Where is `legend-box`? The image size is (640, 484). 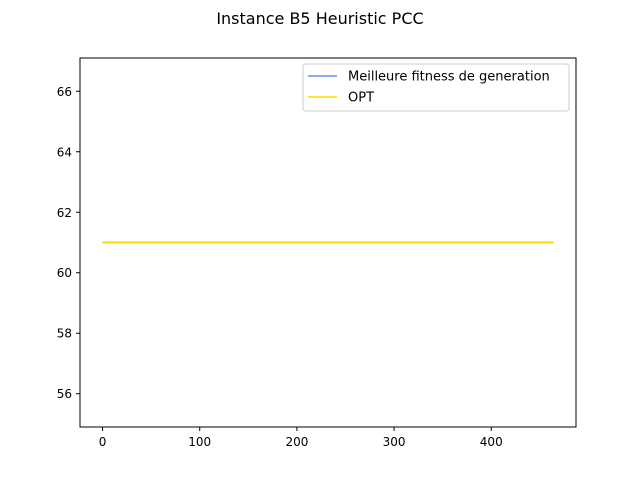 legend-box is located at coordinates (436, 87).